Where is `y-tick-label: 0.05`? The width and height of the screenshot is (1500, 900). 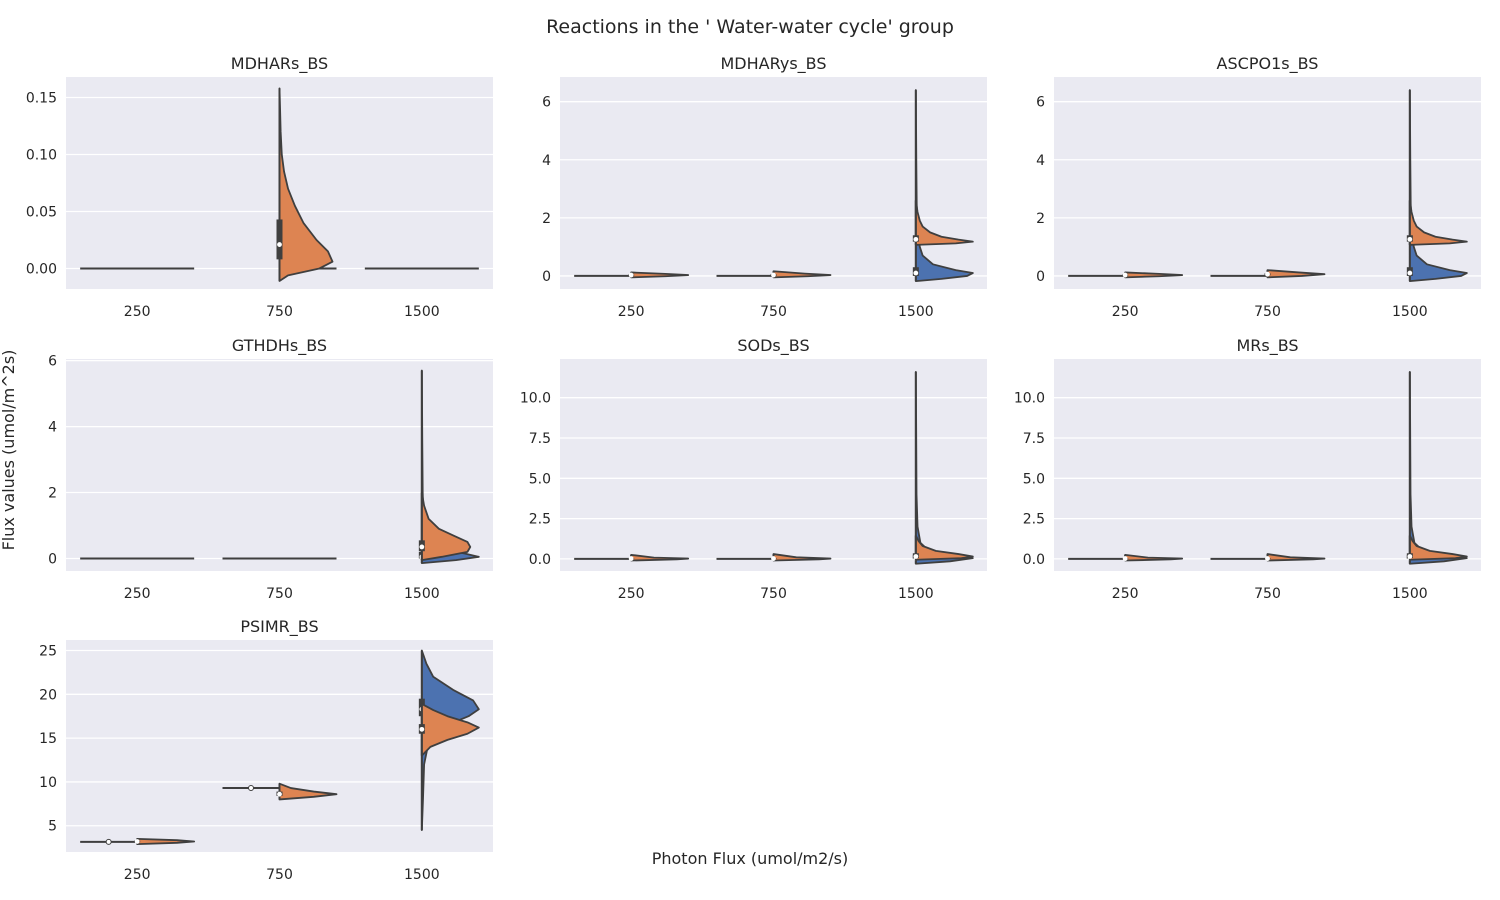
y-tick-label: 0.05 is located at coordinates (41, 212).